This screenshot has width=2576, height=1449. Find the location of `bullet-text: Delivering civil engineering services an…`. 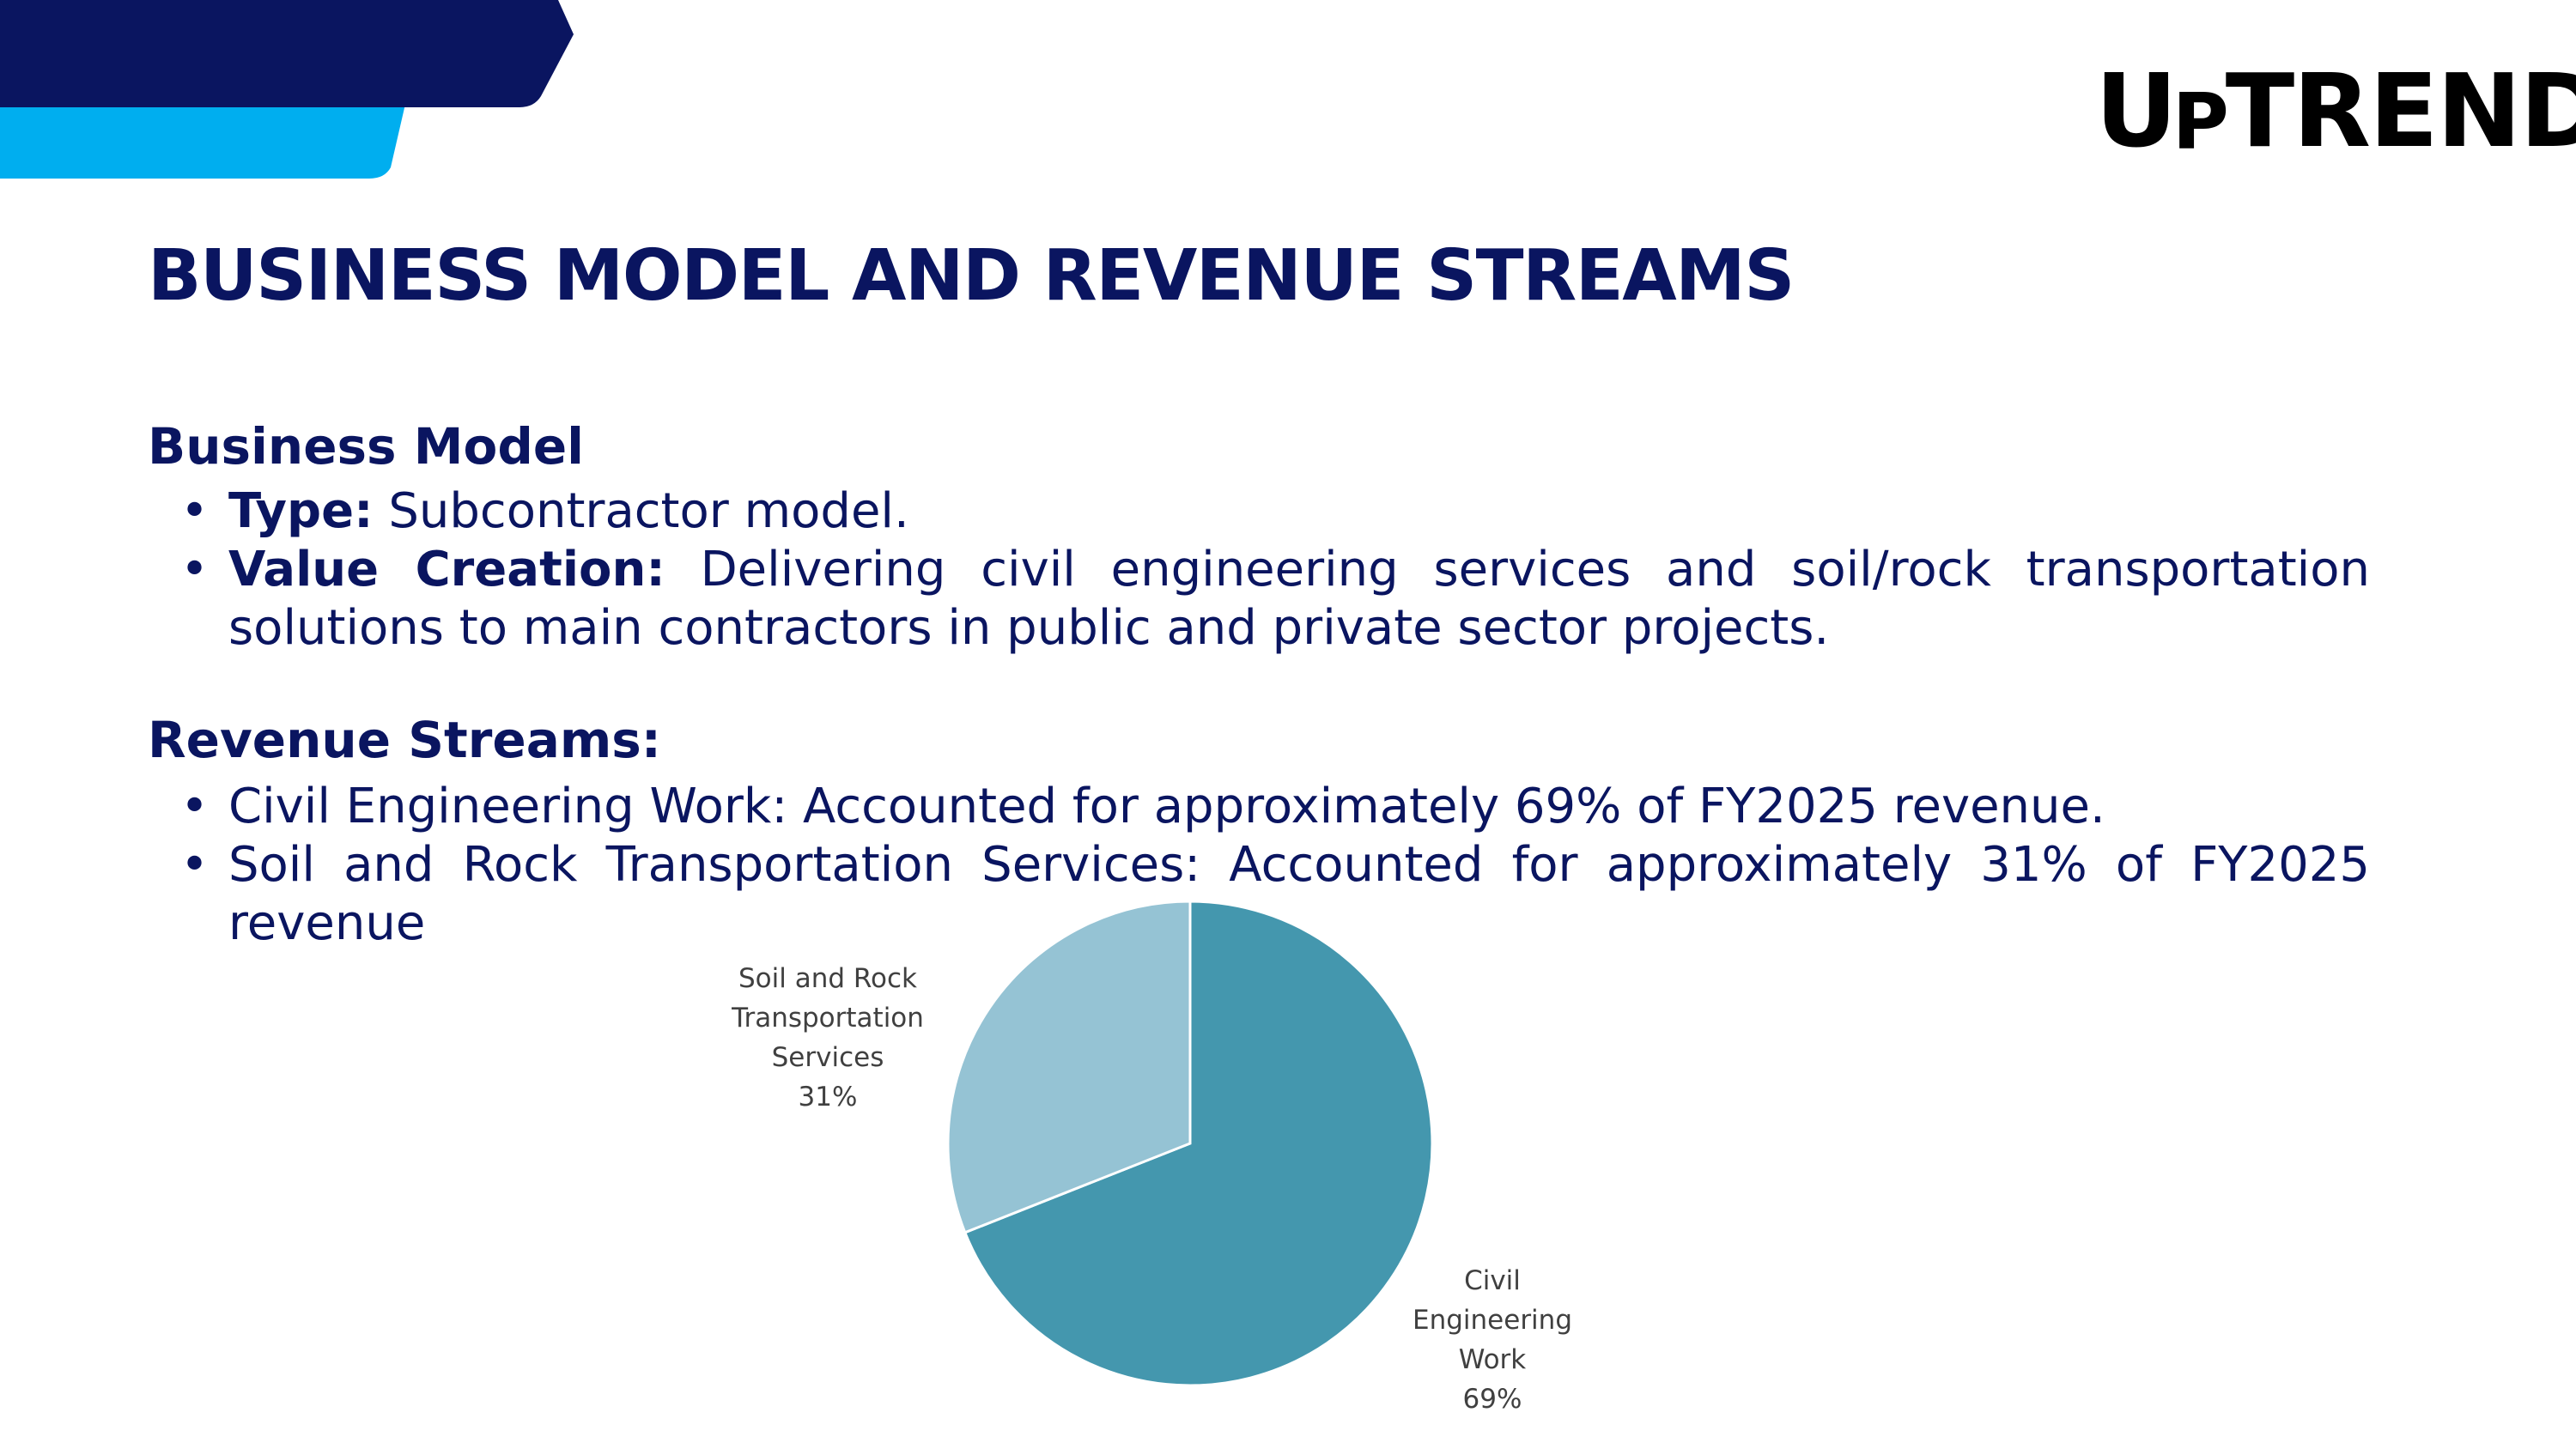

bullet-text: Delivering civil engineering services an… is located at coordinates (1299, 599).